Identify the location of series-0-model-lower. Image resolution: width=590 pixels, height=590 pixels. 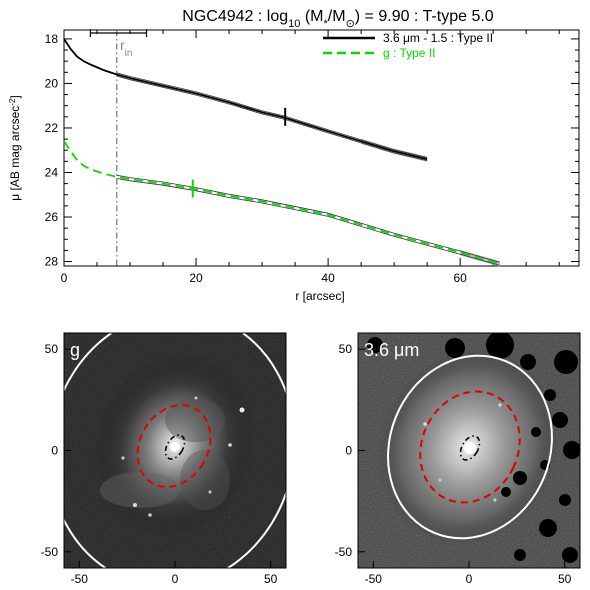
(272, 118).